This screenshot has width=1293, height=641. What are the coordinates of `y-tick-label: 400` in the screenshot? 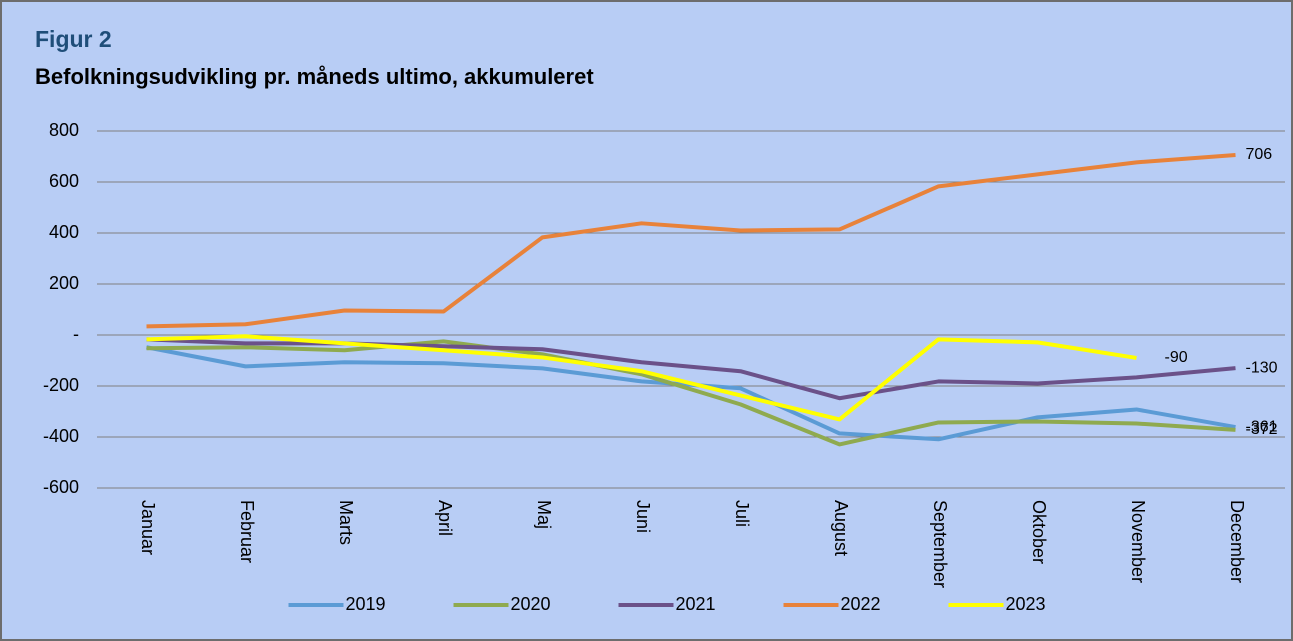 It's located at (64, 232).